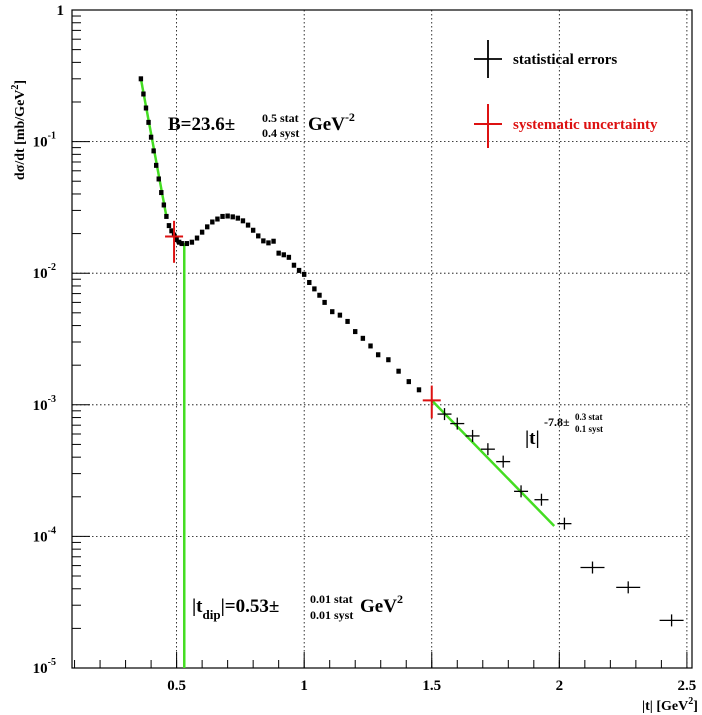 The width and height of the screenshot is (702, 715). What do you see at coordinates (431, 686) in the screenshot?
I see `x-tick-labels: 0.5 1 1.5 2 2.5` at bounding box center [431, 686].